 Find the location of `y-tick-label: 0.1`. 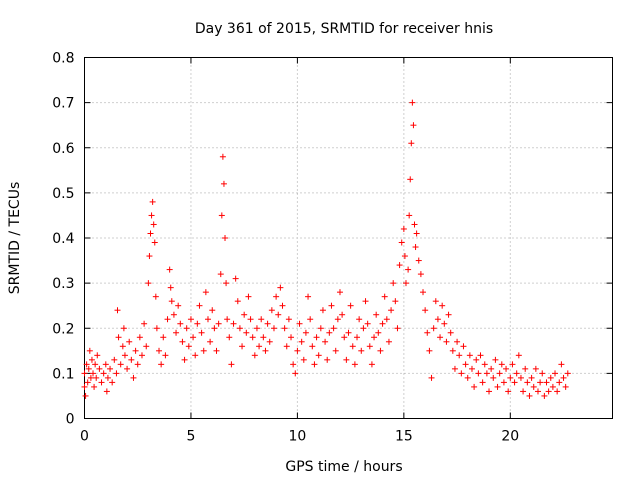

y-tick-label: 0.1 is located at coordinates (63, 374).